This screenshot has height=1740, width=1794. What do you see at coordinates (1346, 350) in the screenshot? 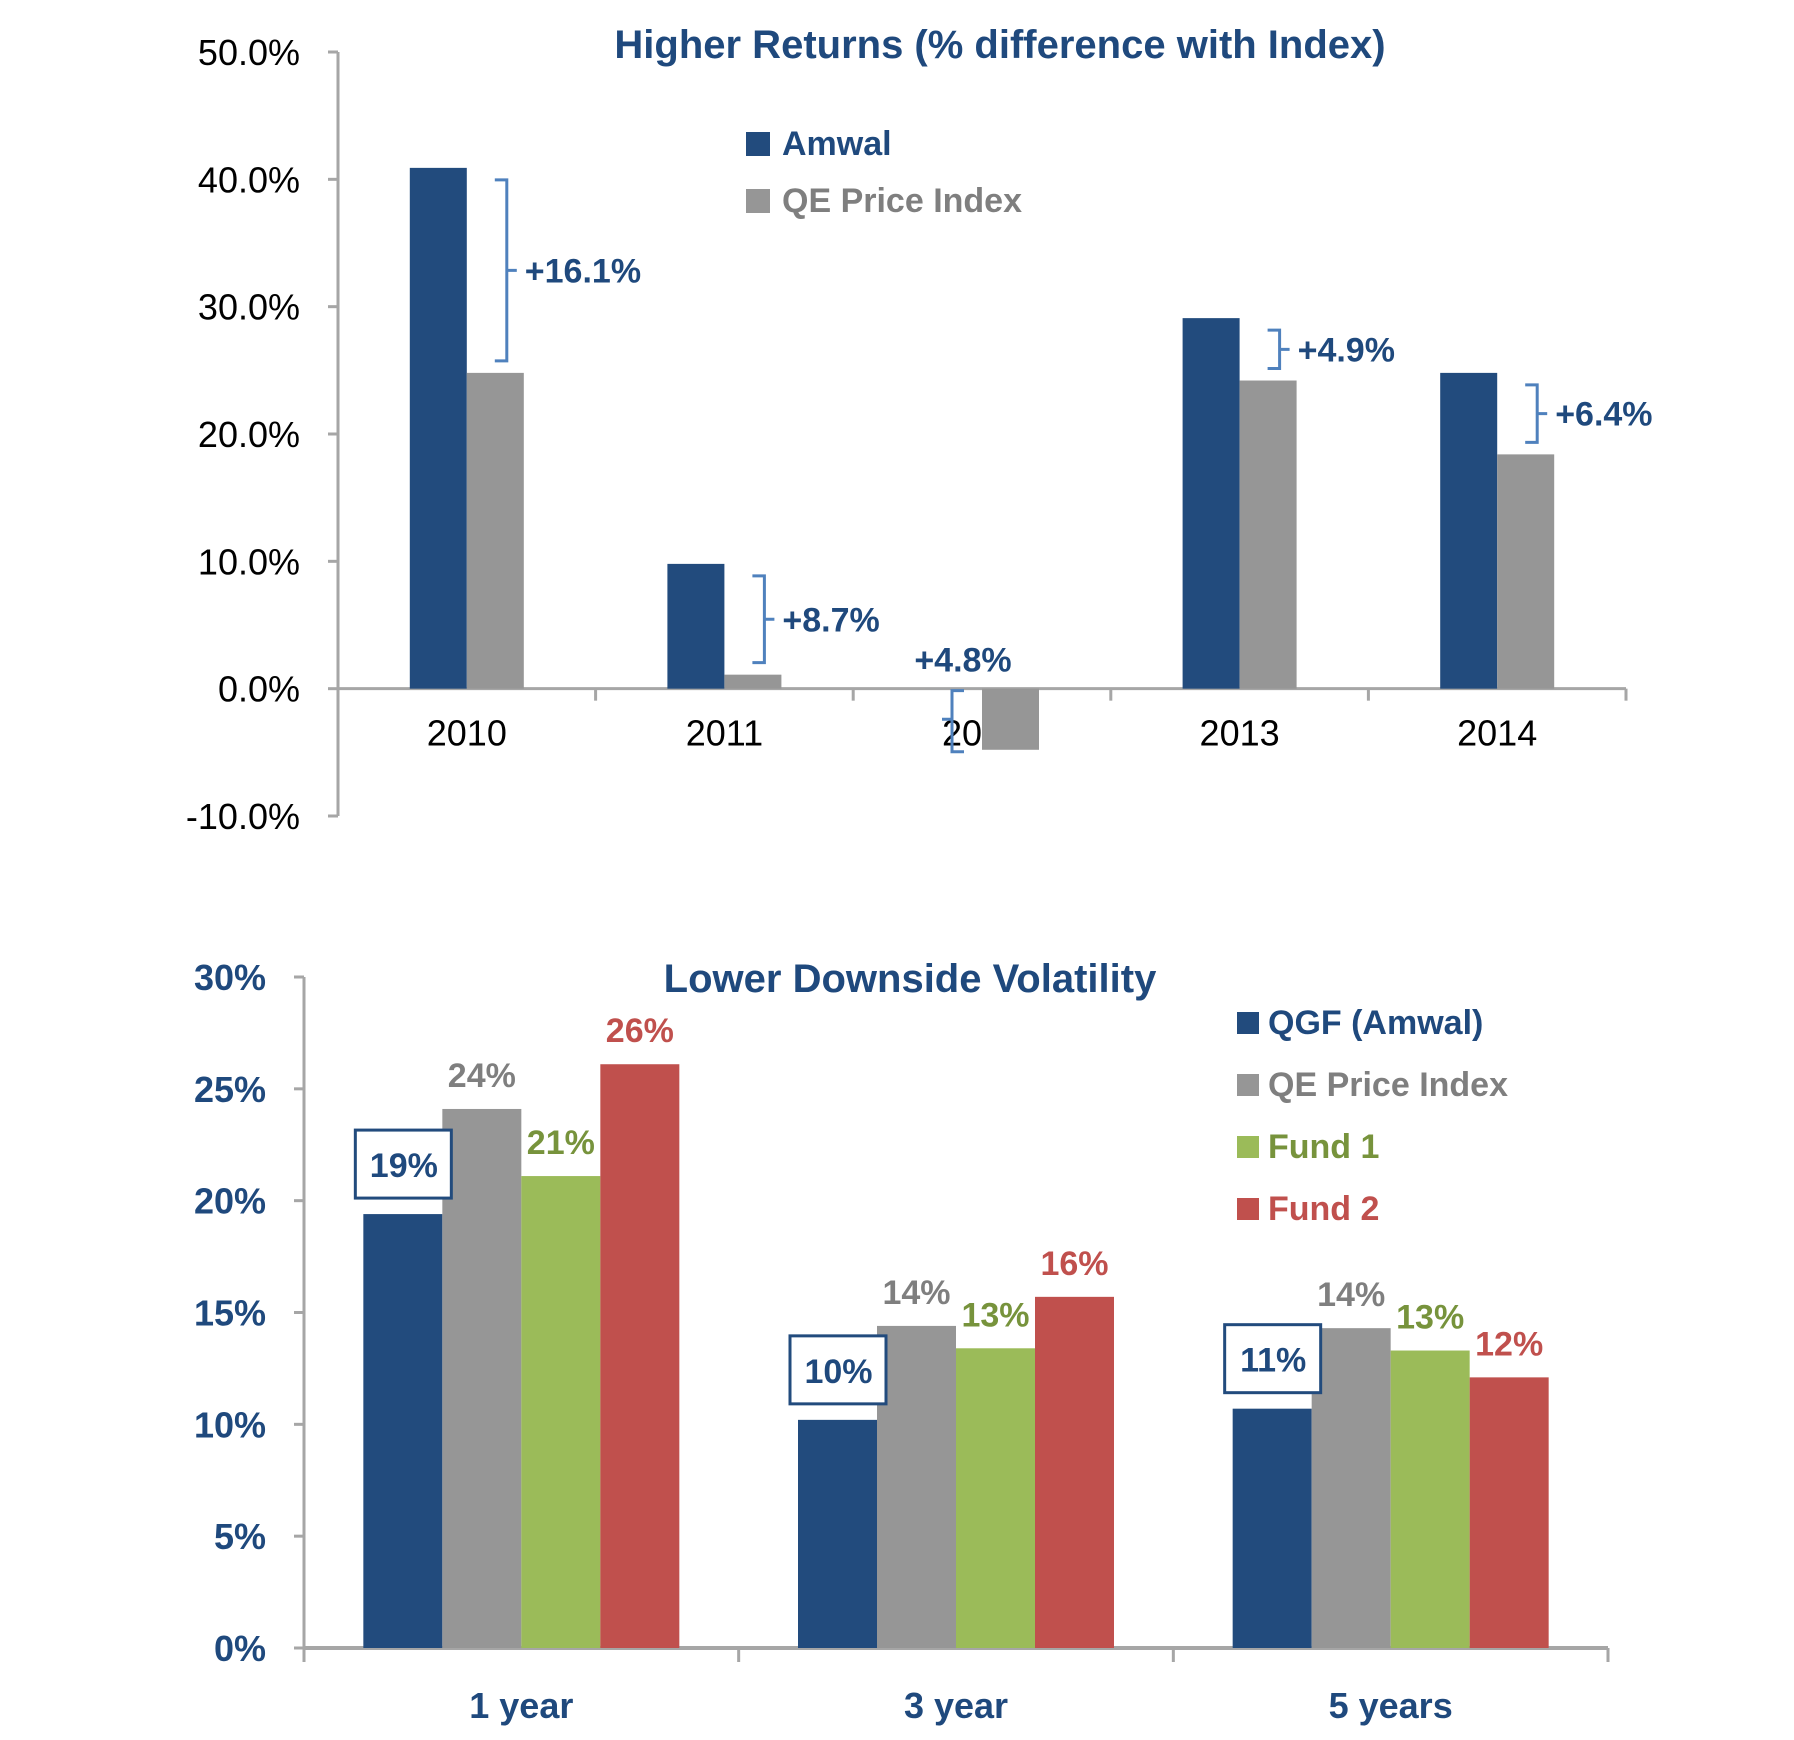
I see `chart1-difference-label: +4.9%` at bounding box center [1346, 350].